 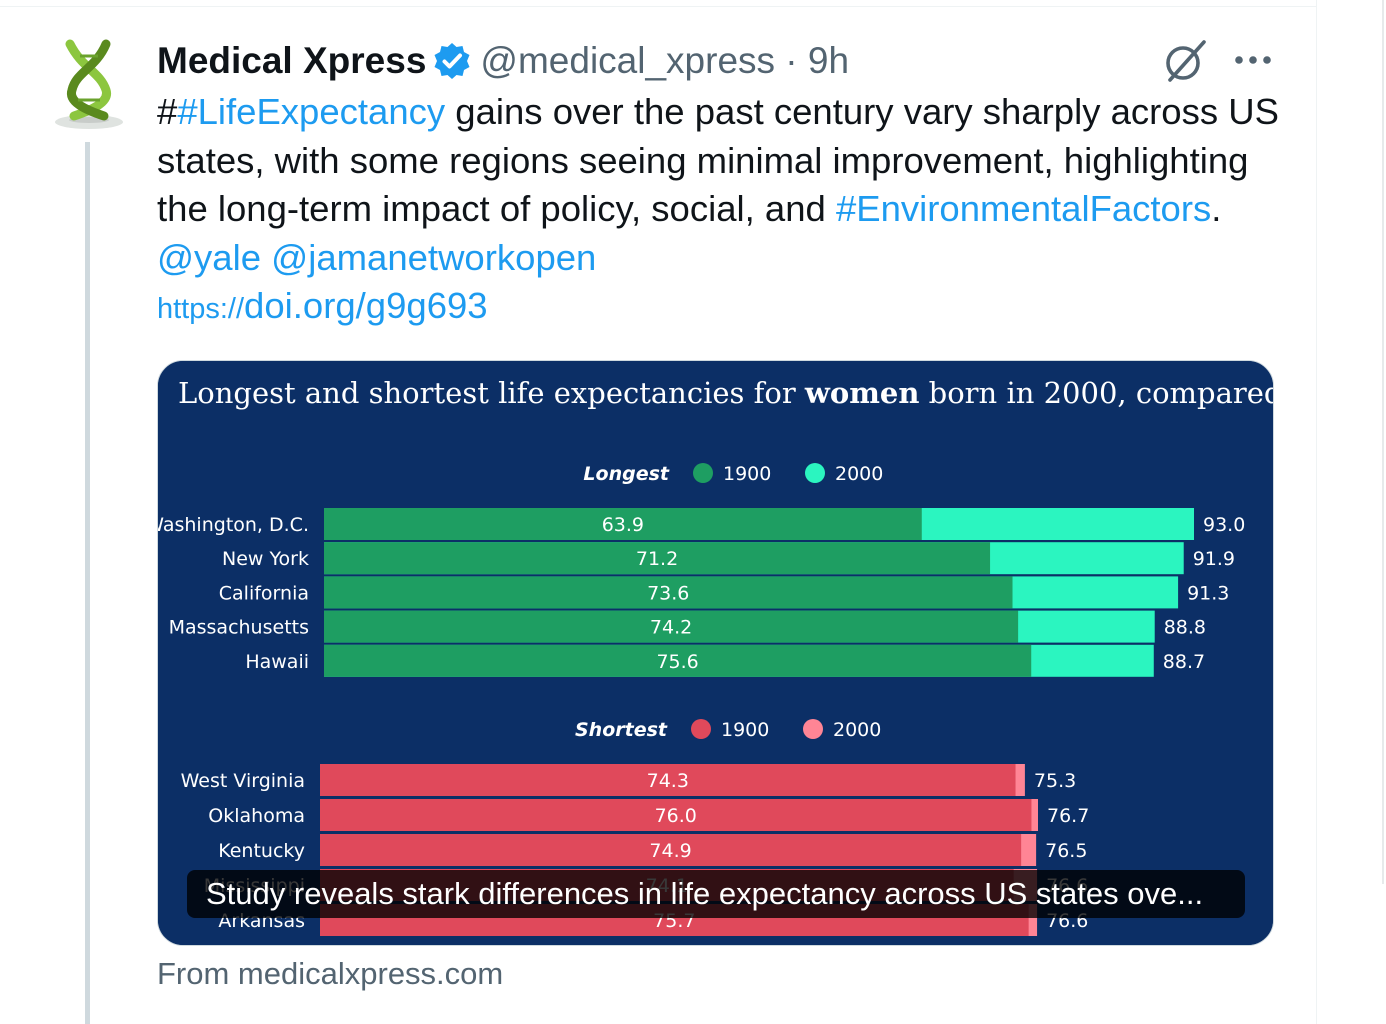 I want to click on value-label-1900: 74.9, so click(x=670, y=851).